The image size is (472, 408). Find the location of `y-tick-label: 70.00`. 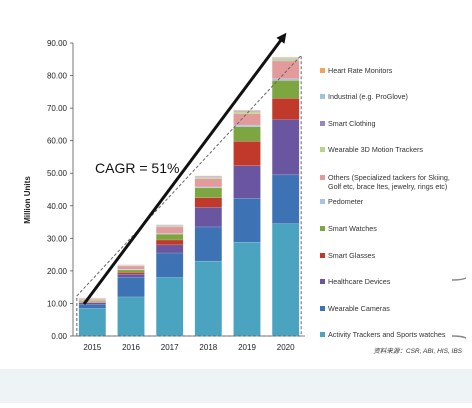

y-tick-label: 70.00 is located at coordinates (57, 108).